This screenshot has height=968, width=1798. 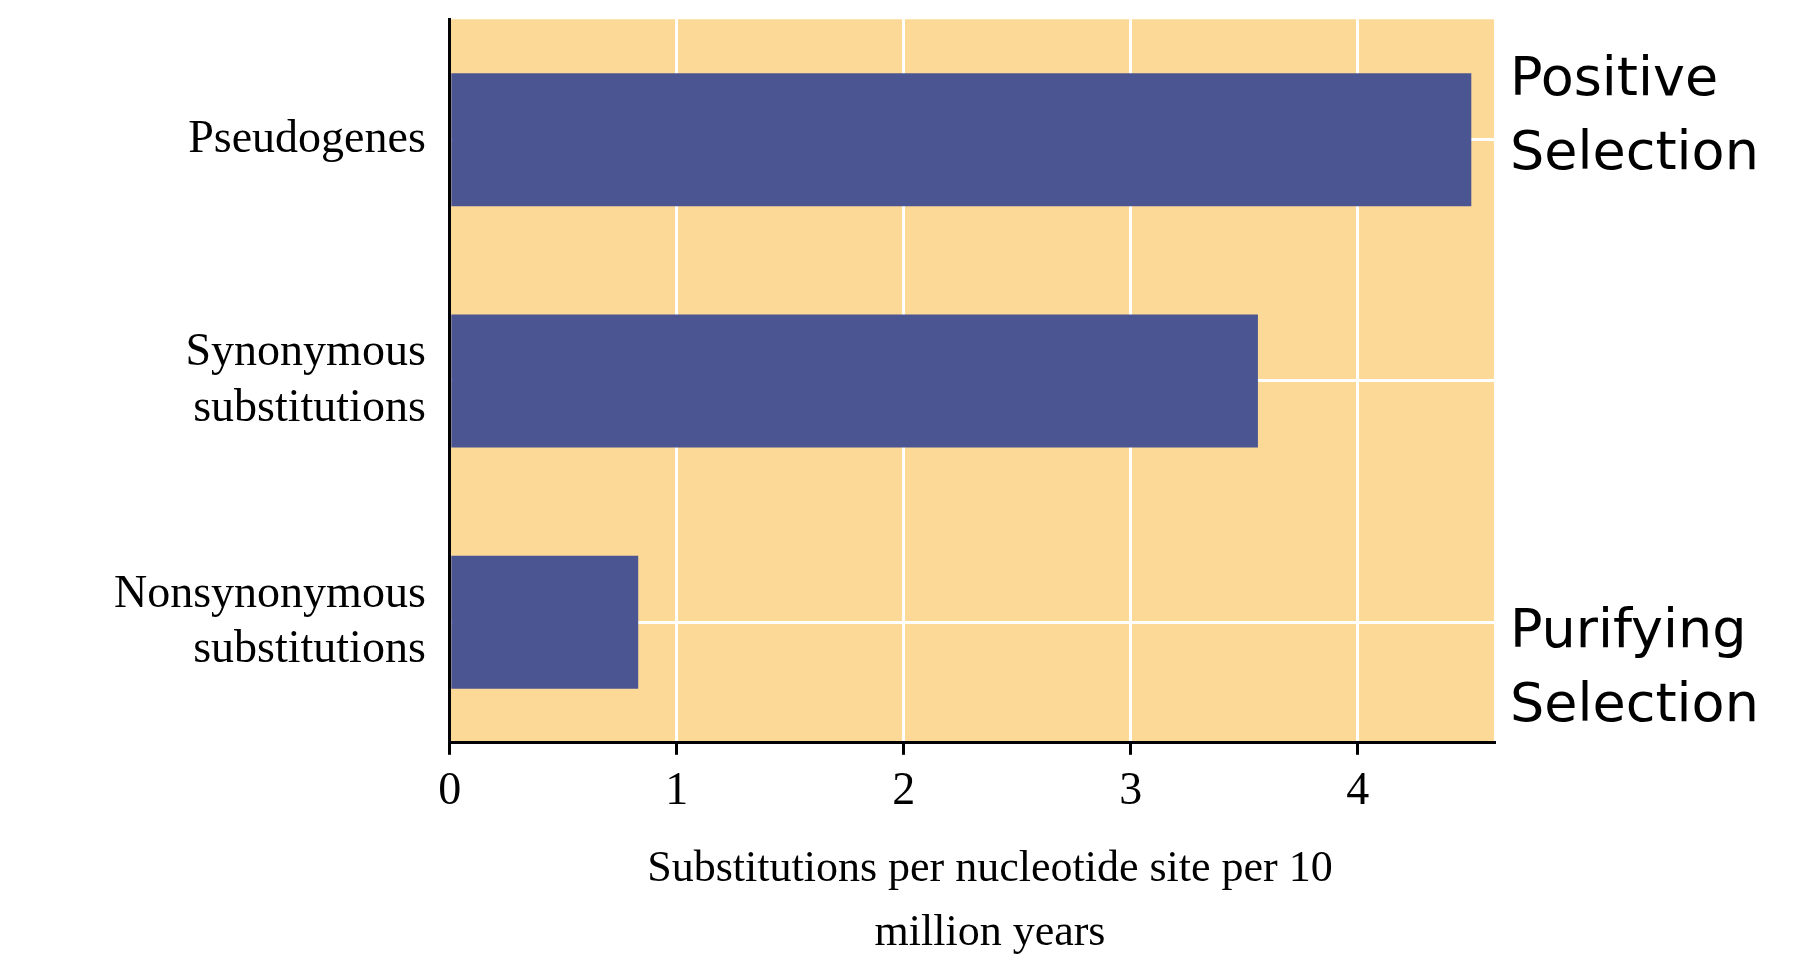 What do you see at coordinates (1131, 789) in the screenshot?
I see `x-tick-label: 3` at bounding box center [1131, 789].